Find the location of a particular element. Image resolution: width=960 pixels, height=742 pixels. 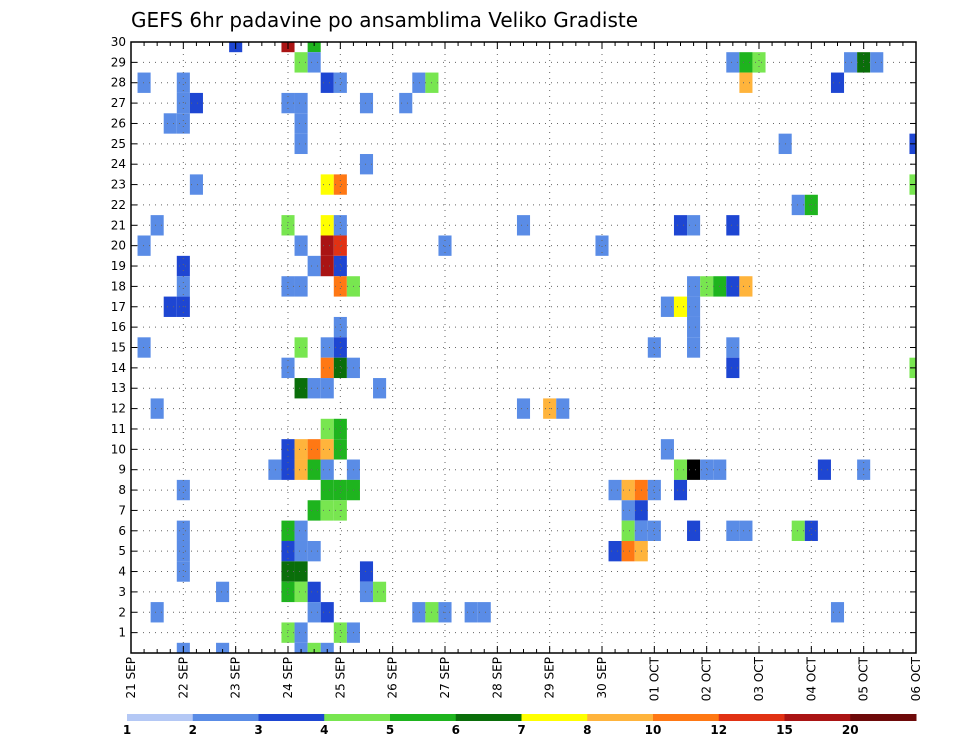

x-tick-label: 21 SEP is located at coordinates (131, 678).